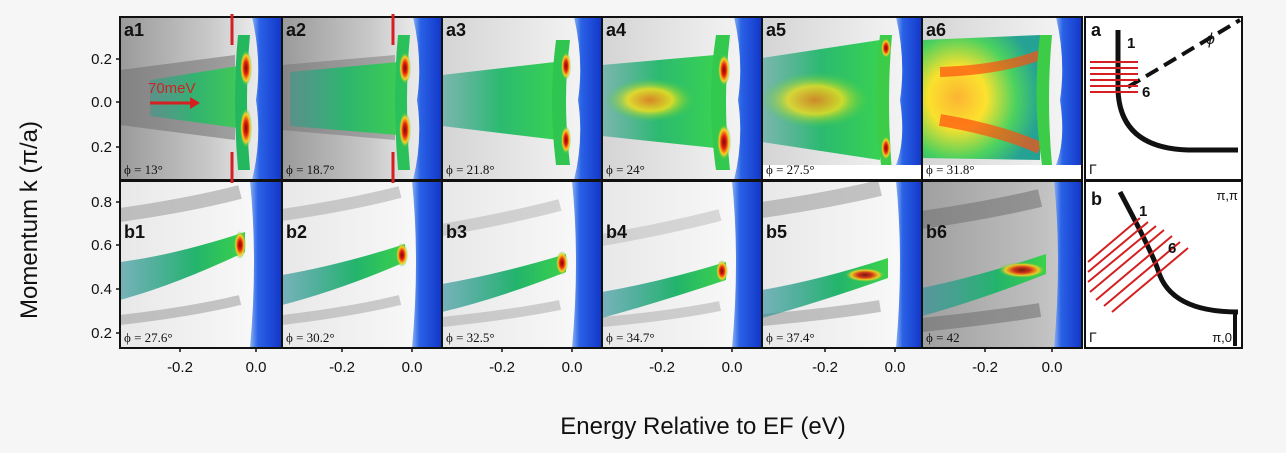 This screenshot has height=453, width=1286. I want to click on corner-pi-pi: π,π, so click(1227, 195).